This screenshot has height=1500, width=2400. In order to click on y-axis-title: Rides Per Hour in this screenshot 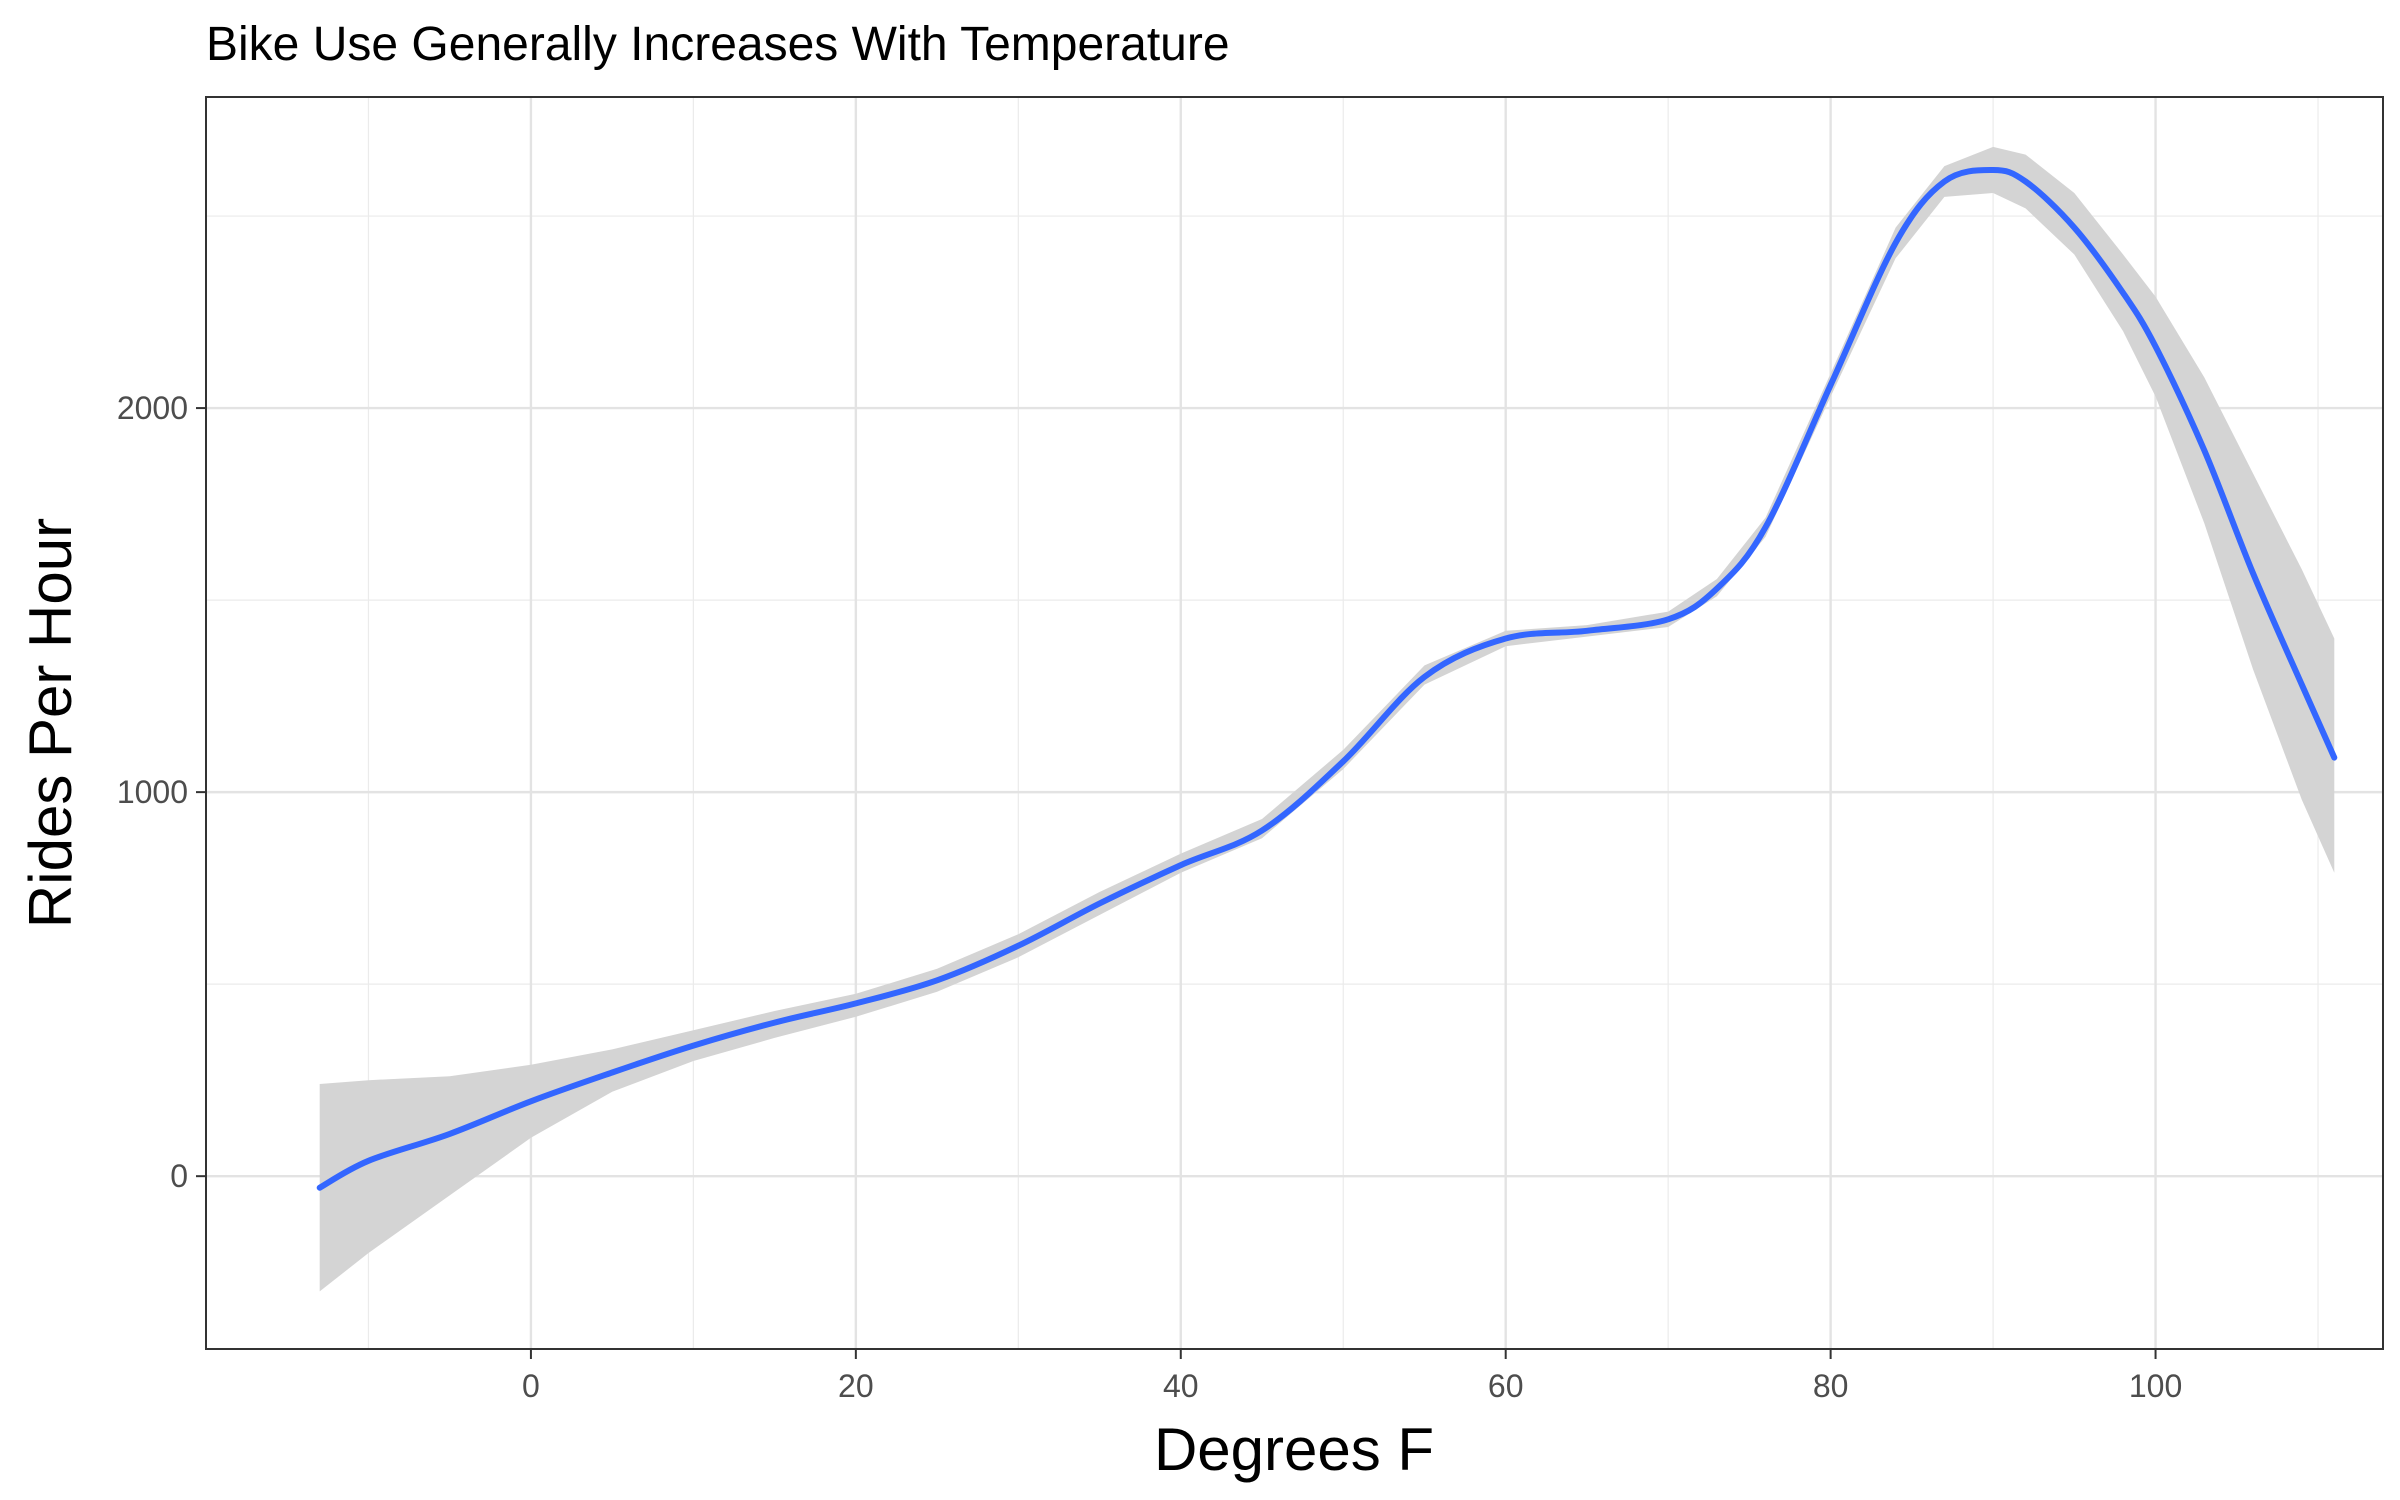, I will do `click(50, 723)`.